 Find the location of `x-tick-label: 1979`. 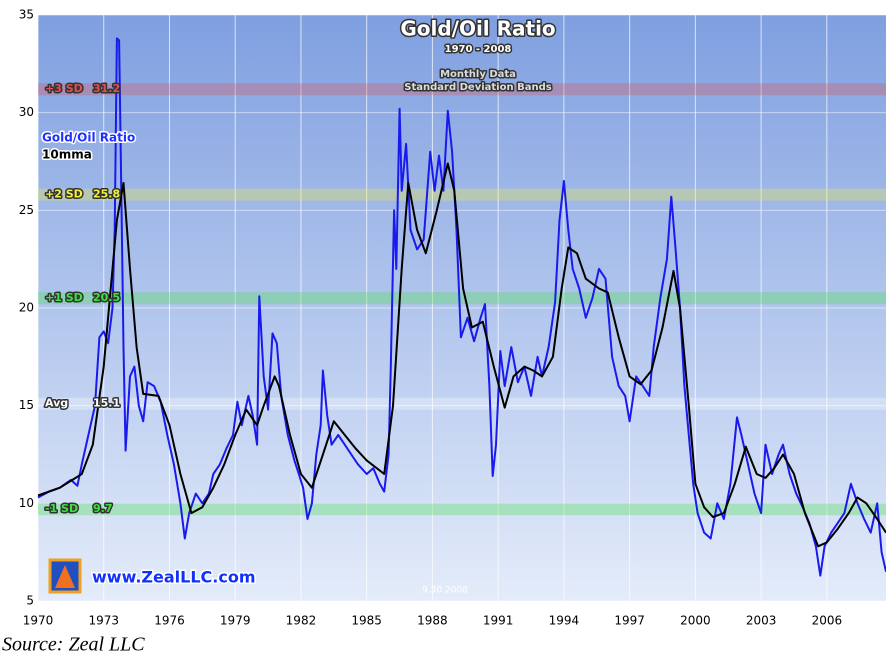

x-tick-label: 1979 is located at coordinates (235, 621).